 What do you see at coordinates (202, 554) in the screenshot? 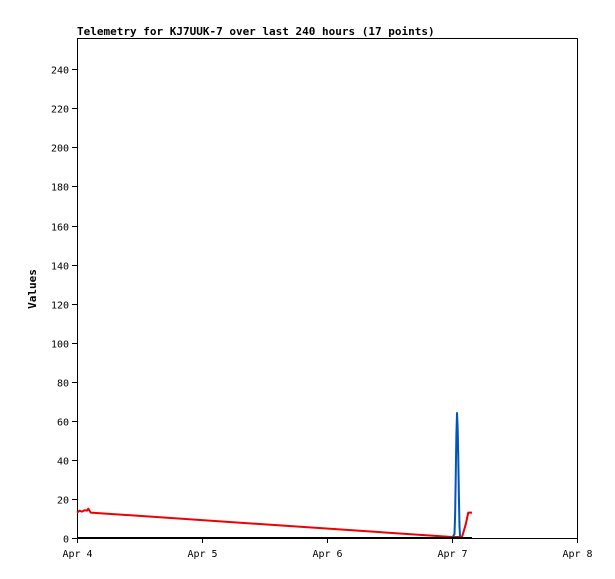
I see `x-tick-label: Apr 5` at bounding box center [202, 554].